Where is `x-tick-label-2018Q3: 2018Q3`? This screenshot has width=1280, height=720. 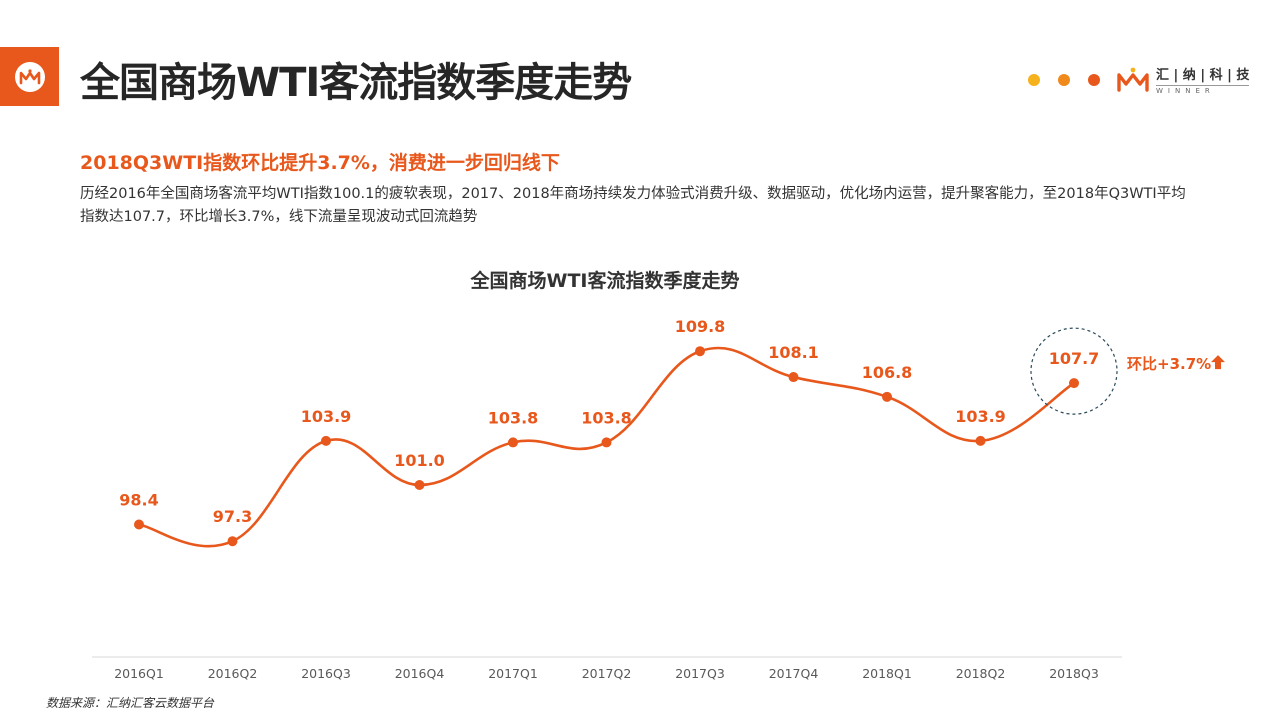
x-tick-label-2018Q3: 2018Q3 is located at coordinates (1074, 673).